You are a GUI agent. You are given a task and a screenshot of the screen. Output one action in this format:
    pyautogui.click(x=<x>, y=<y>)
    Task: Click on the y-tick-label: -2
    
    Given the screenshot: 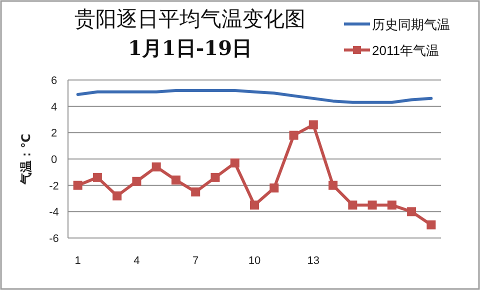 What is the action you would take?
    pyautogui.click(x=54, y=186)
    